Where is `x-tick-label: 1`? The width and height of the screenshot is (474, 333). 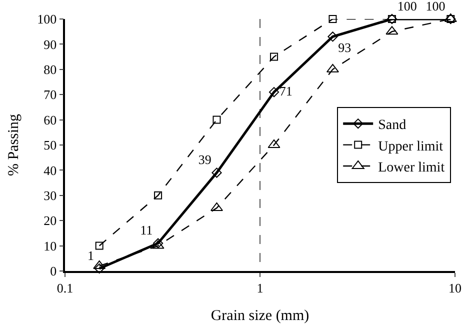
x-tick-label: 1 is located at coordinates (260, 288).